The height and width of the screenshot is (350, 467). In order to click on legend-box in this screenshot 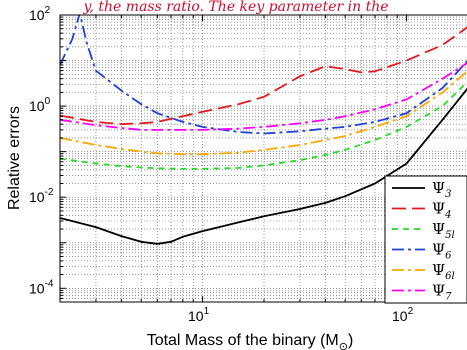, I will do `click(425, 239)`.